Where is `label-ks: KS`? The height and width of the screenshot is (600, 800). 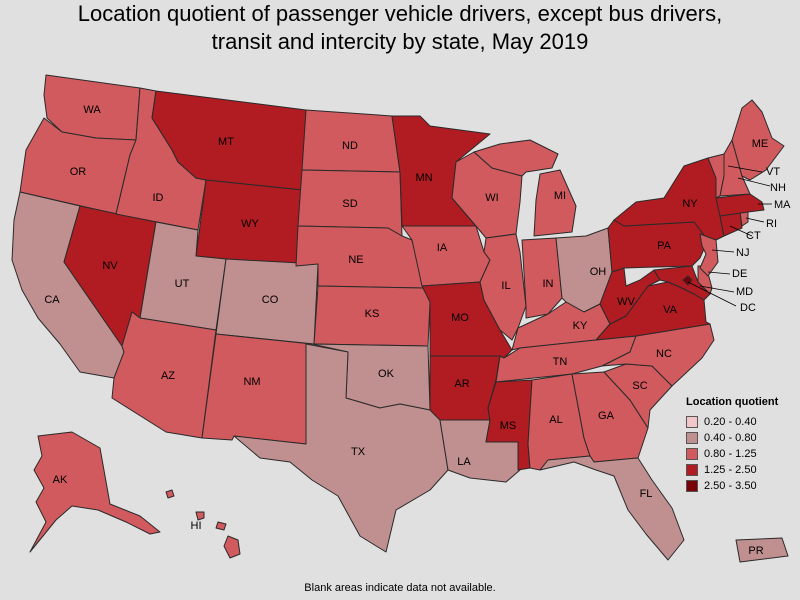 label-ks: KS is located at coordinates (372, 314).